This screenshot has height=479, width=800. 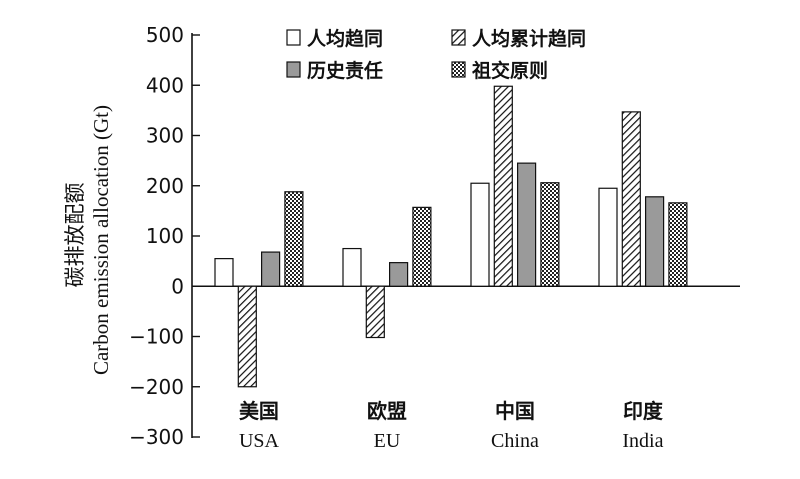 What do you see at coordinates (654, 241) in the screenshot?
I see `bar-gray-india` at bounding box center [654, 241].